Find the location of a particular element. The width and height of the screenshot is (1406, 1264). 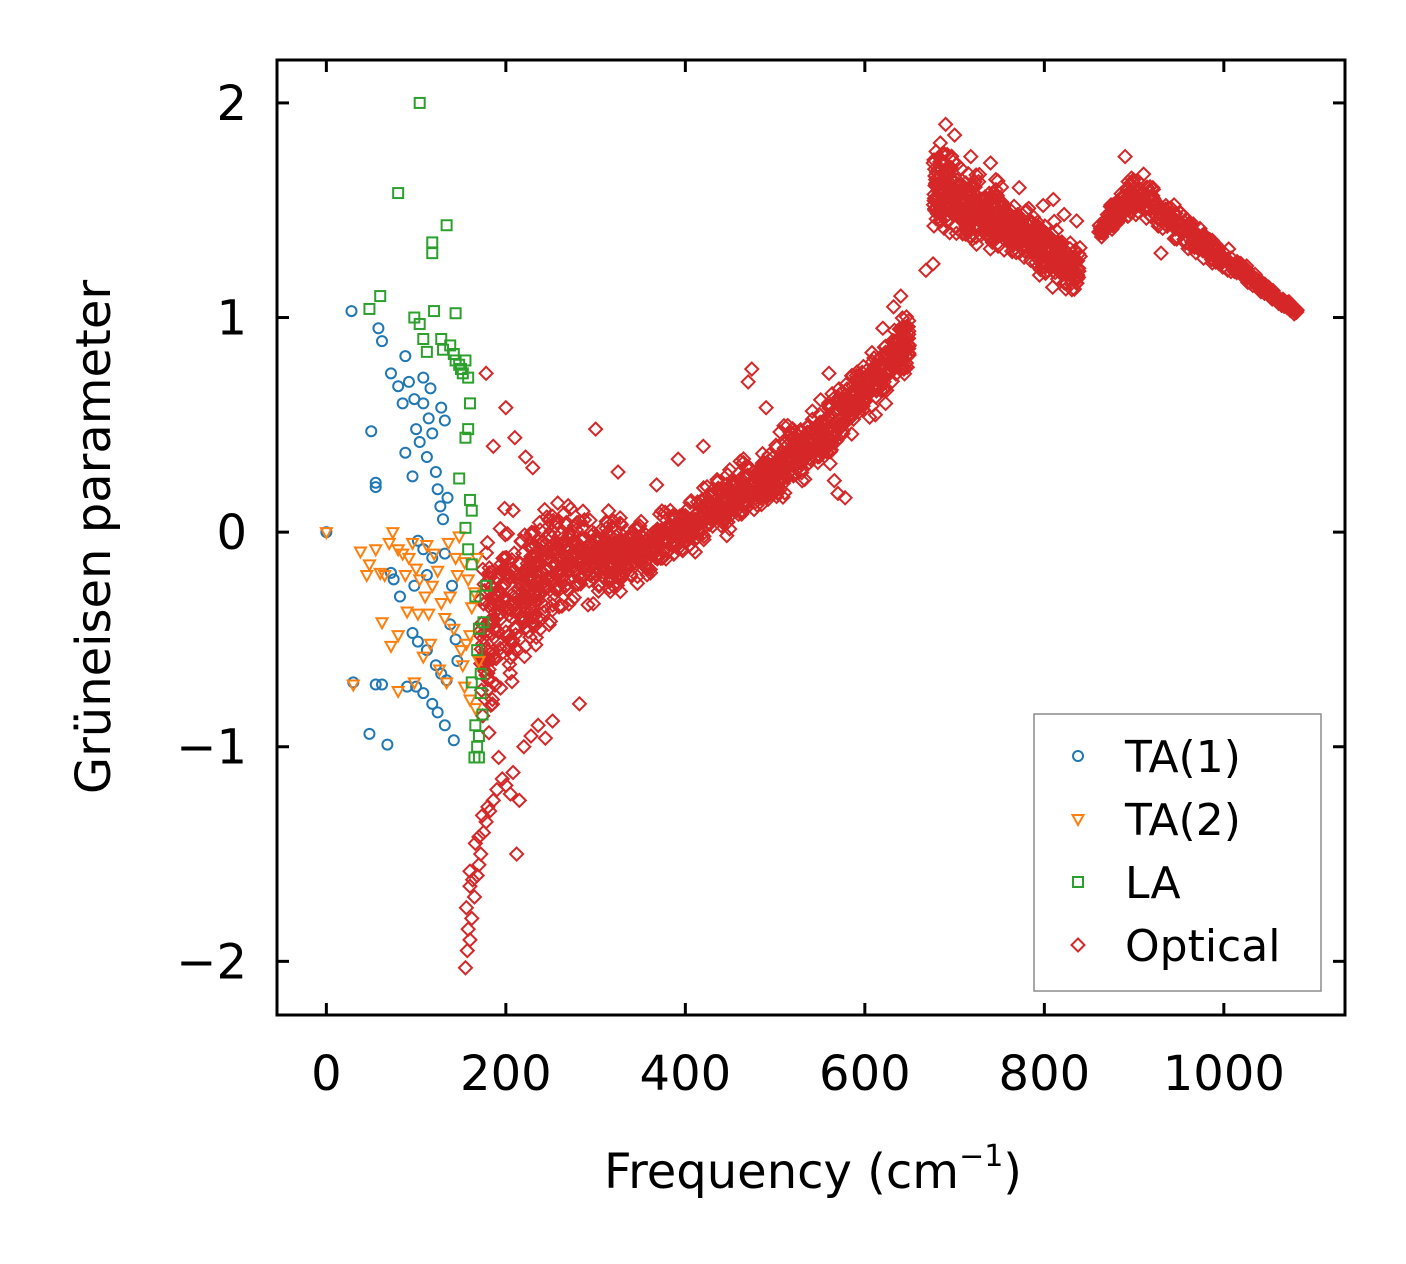

legend-marker is located at coordinates (1078, 756).